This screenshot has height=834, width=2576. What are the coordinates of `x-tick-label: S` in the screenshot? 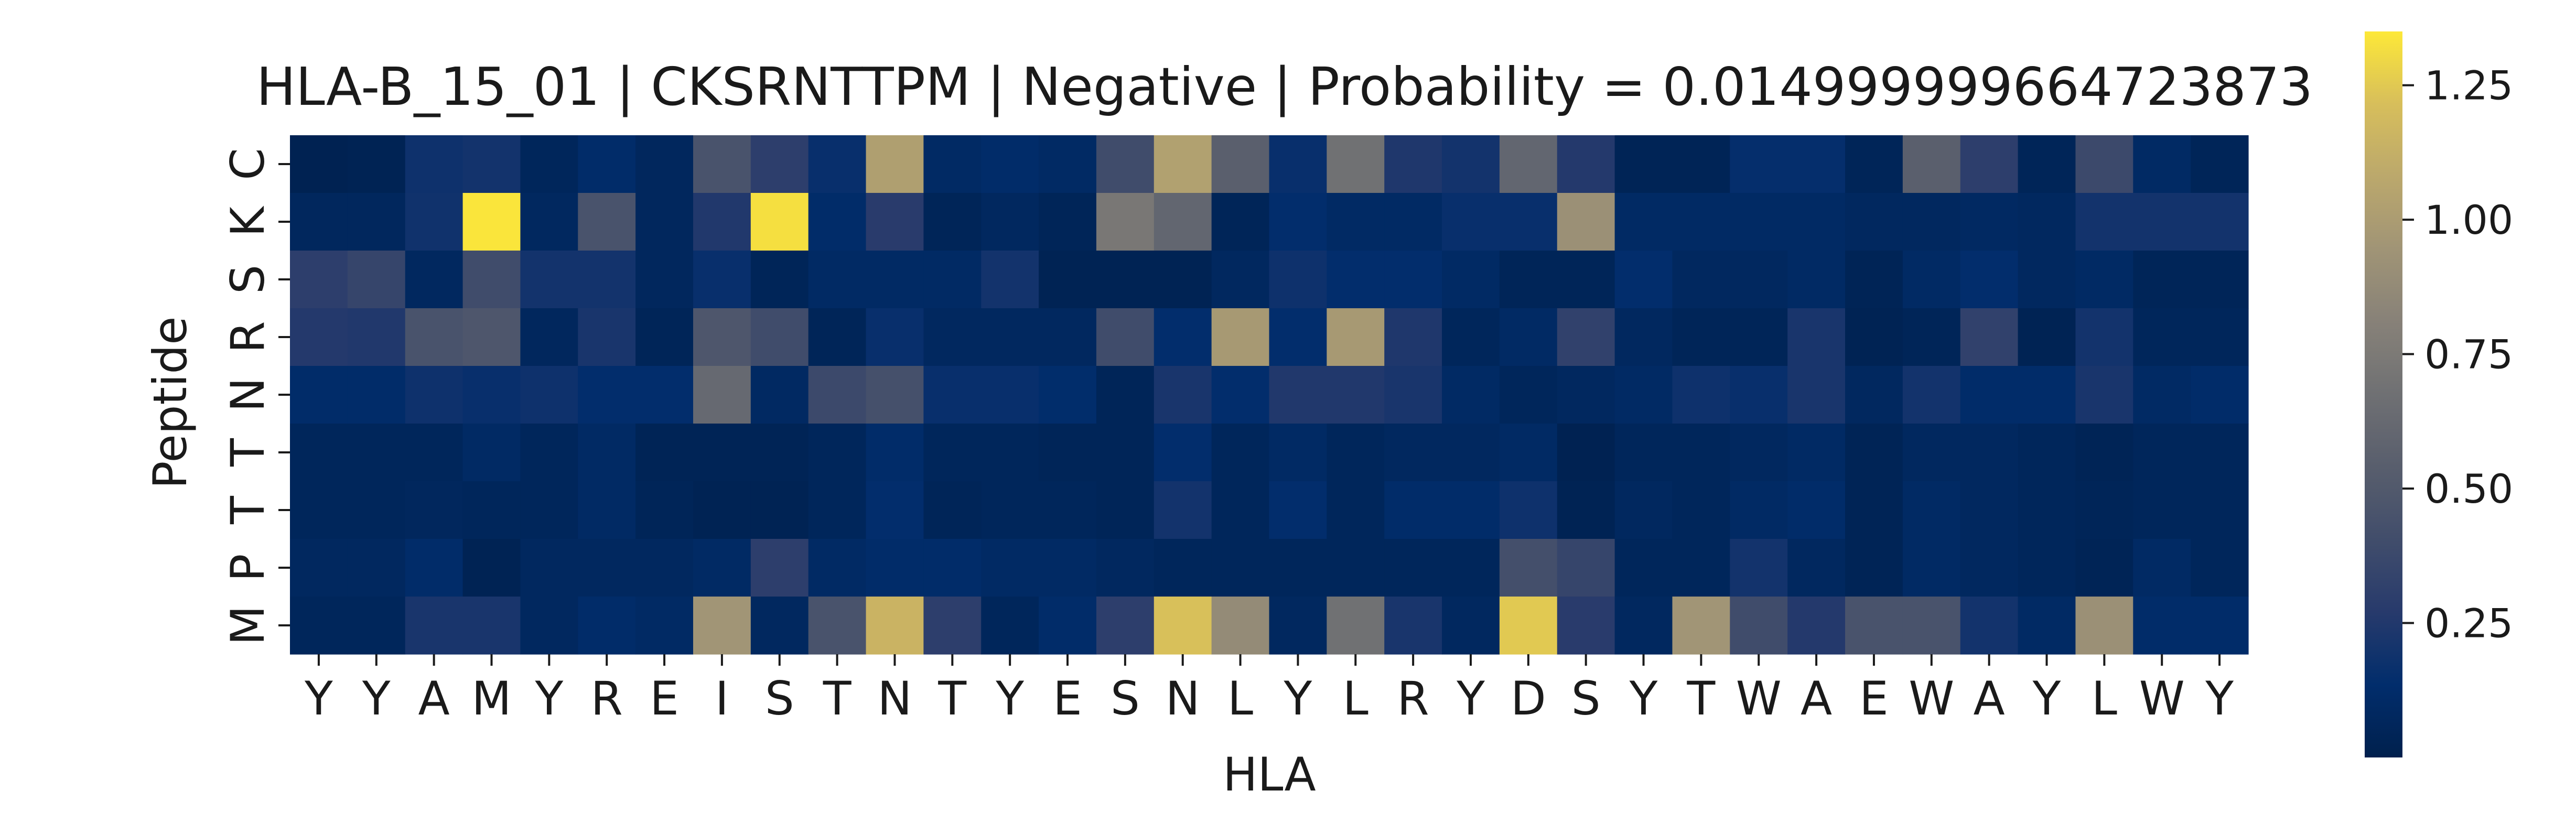 It's located at (779, 698).